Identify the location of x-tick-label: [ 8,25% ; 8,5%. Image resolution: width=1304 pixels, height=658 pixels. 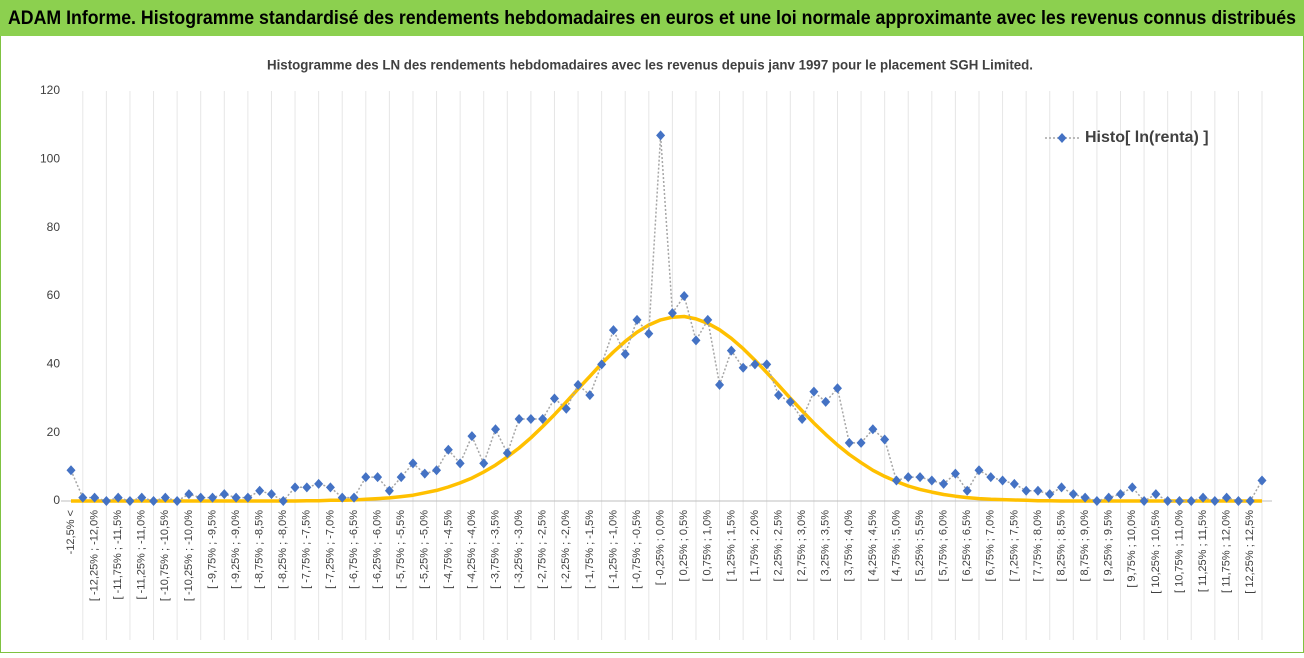
(1061, 546).